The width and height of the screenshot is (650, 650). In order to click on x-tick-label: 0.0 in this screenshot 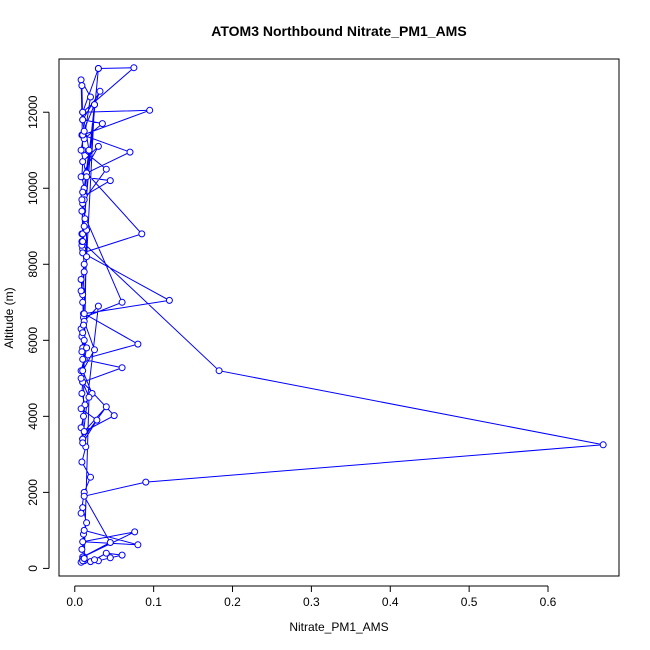, I will do `click(74, 602)`.